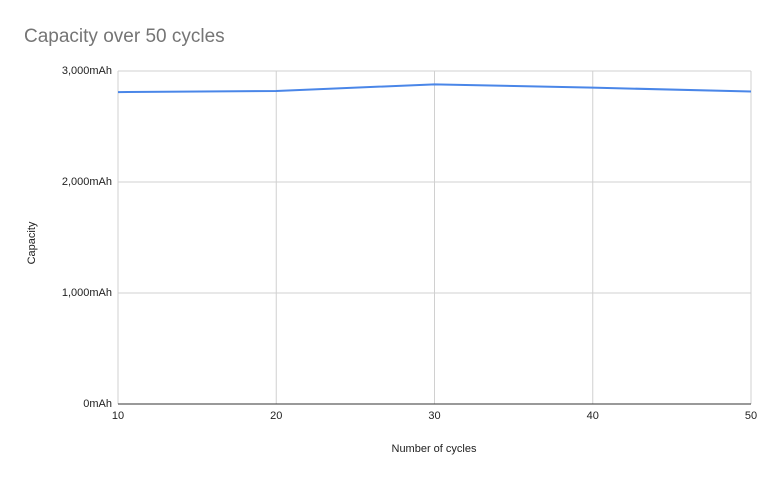  What do you see at coordinates (593, 416) in the screenshot?
I see `x-tick-label: 40` at bounding box center [593, 416].